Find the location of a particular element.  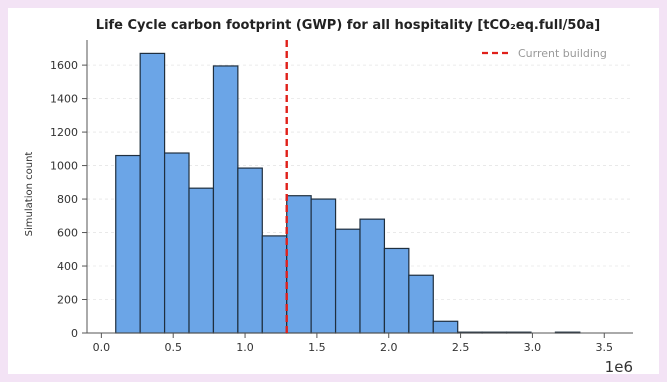

y-tick-label: 1000 is located at coordinates (64, 166).